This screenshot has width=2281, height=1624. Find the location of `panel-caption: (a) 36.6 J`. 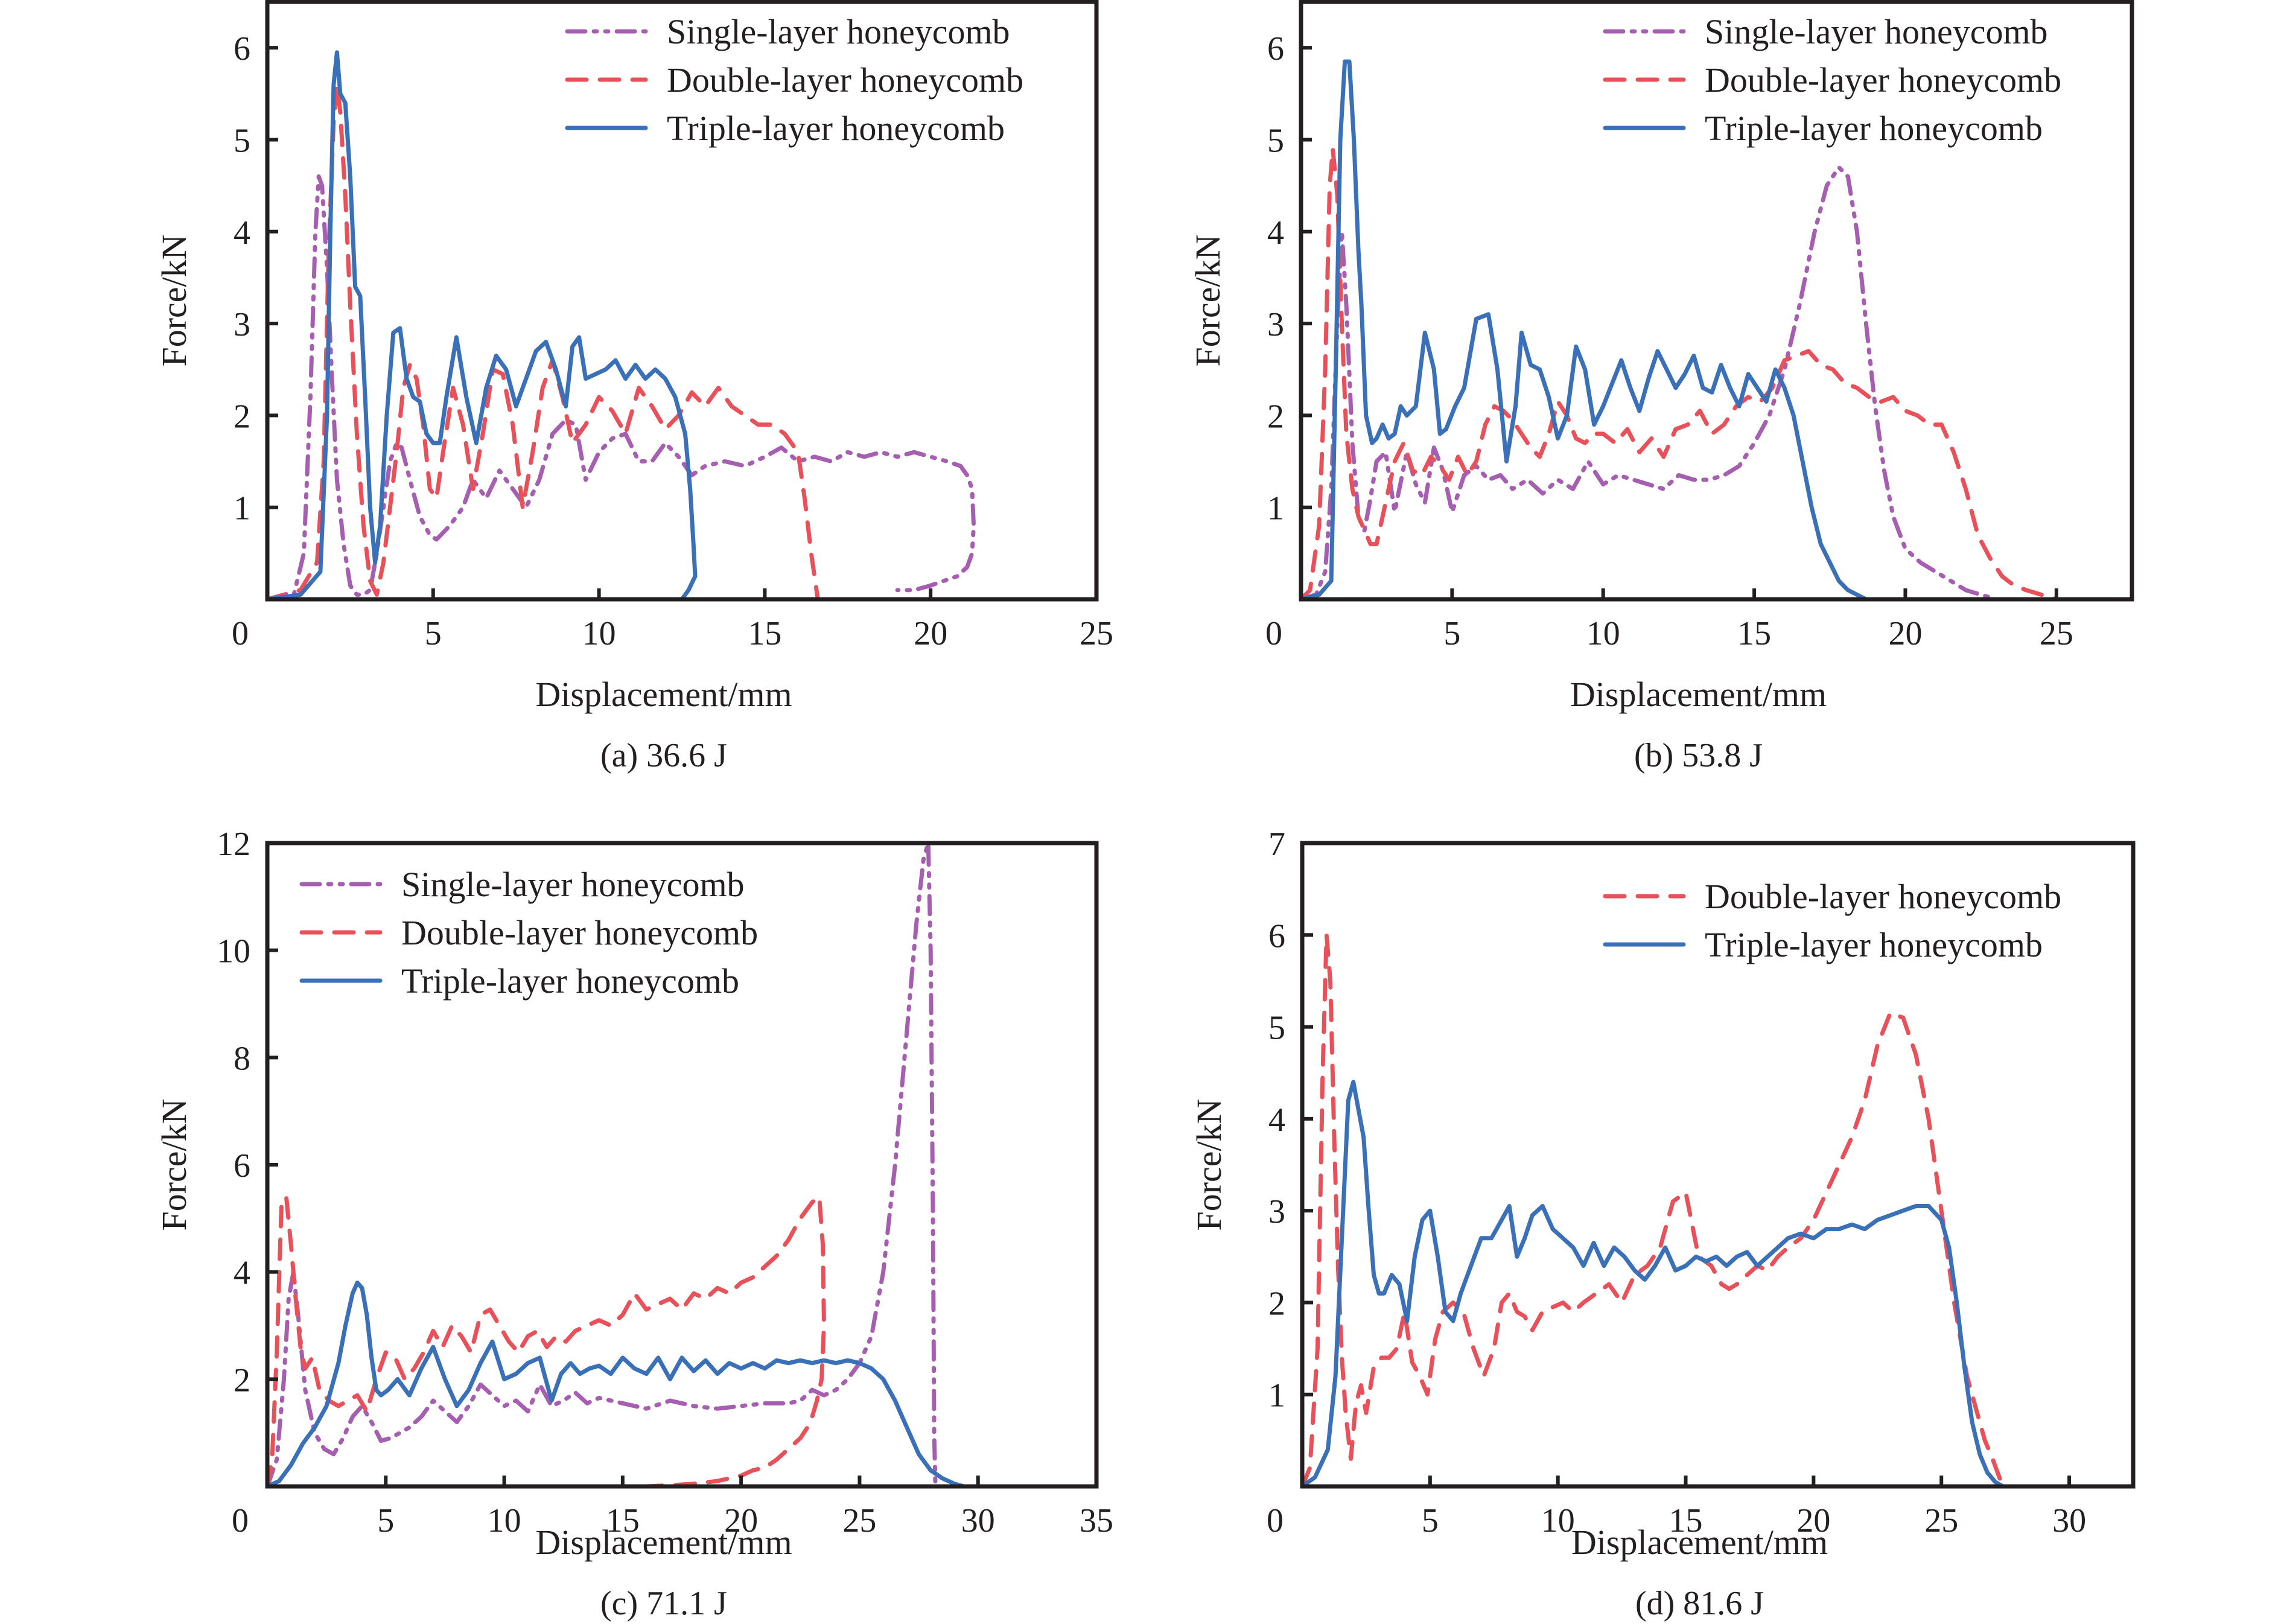

panel-caption: (a) 36.6 J is located at coordinates (663, 755).